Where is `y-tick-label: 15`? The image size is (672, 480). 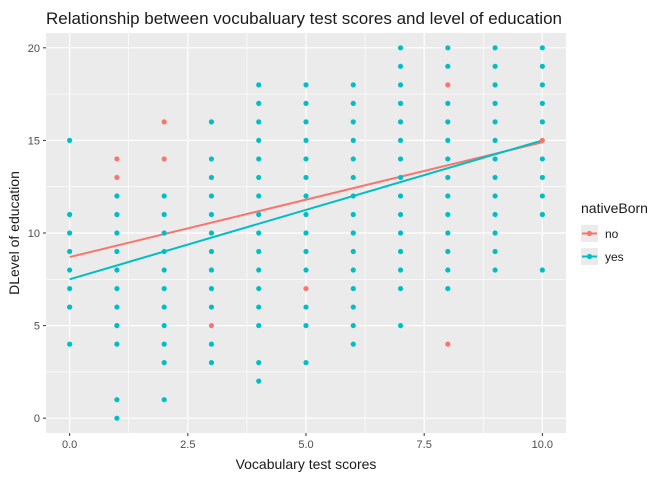
y-tick-label: 15 is located at coordinates (34, 141).